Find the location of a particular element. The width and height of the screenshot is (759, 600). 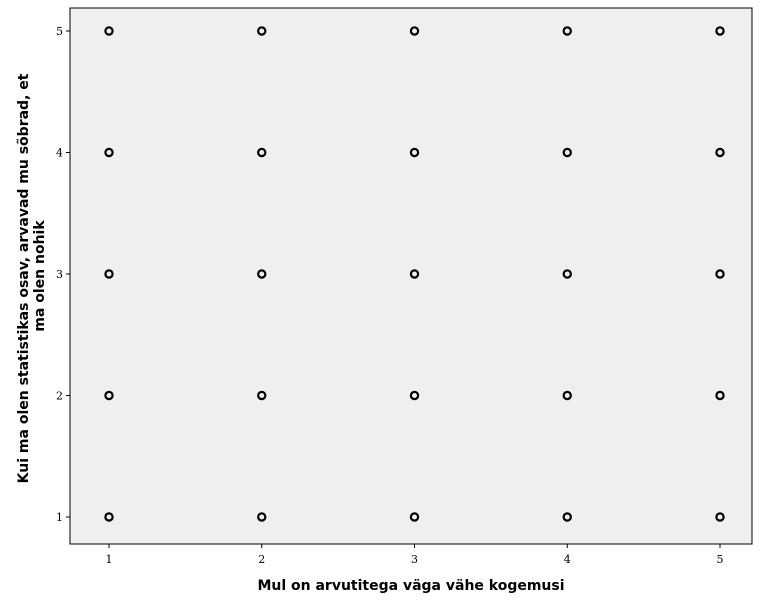

y-axis: 1 2 3 4 5 is located at coordinates (63, 274).